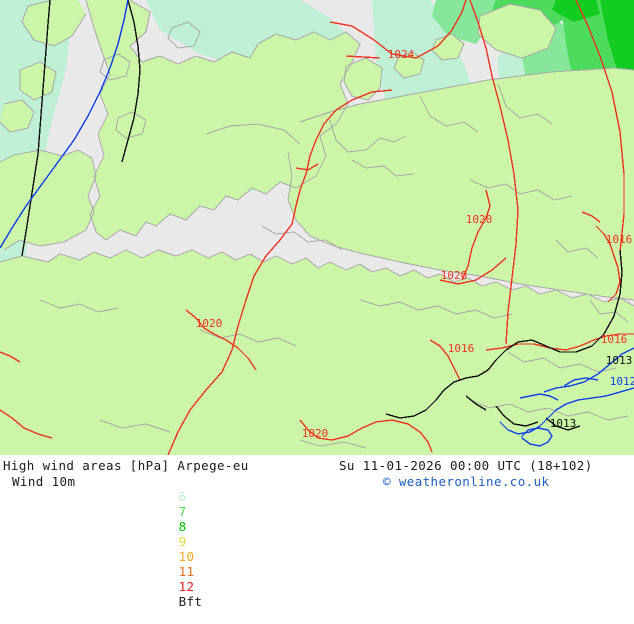 The image size is (634, 624). Describe the element at coordinates (466, 481) in the screenshot. I see `copyright-link: © weatheronline.co.uk` at that location.